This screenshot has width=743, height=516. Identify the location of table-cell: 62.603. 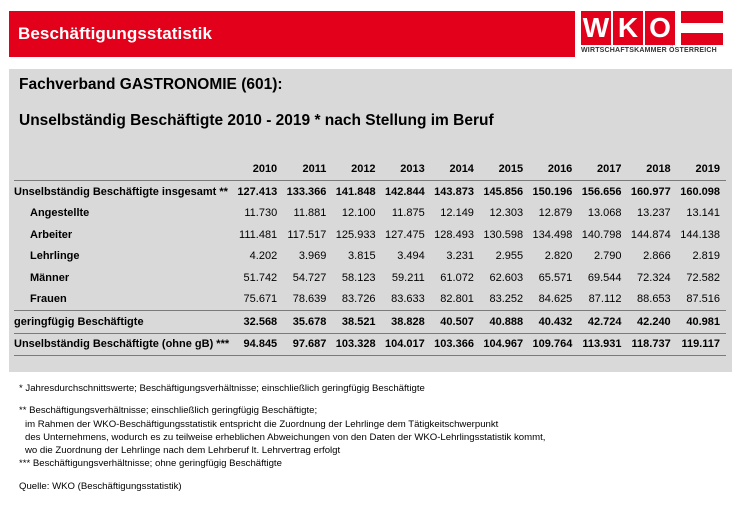
(506, 277).